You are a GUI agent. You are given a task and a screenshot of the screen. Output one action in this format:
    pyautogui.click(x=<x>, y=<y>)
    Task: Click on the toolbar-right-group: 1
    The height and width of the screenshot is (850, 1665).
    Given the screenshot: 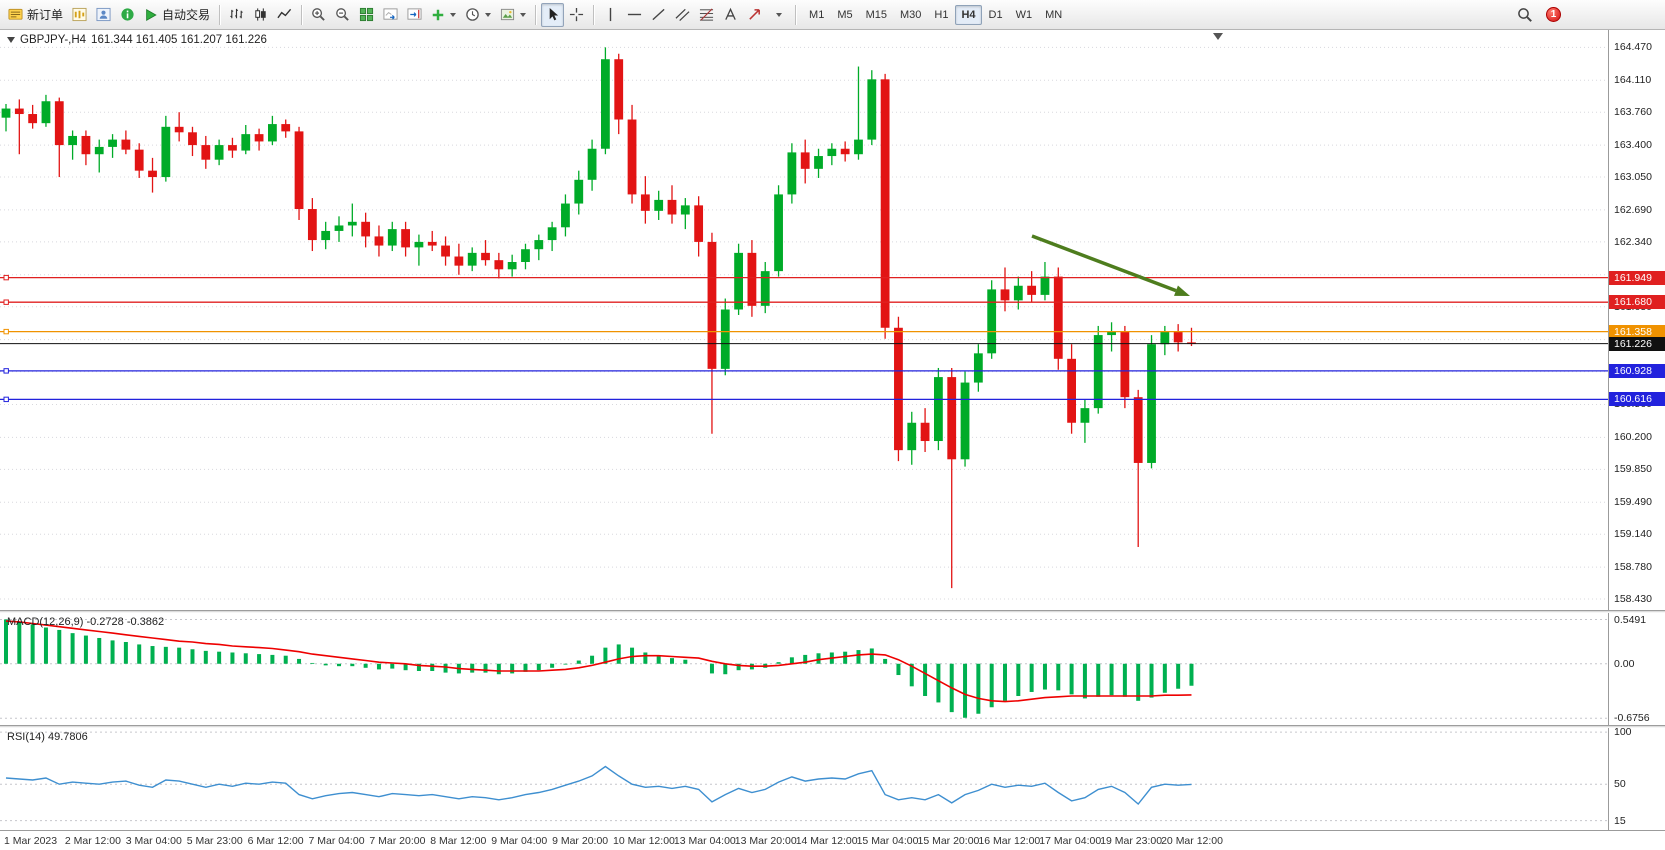 What is the action you would take?
    pyautogui.click(x=1537, y=15)
    